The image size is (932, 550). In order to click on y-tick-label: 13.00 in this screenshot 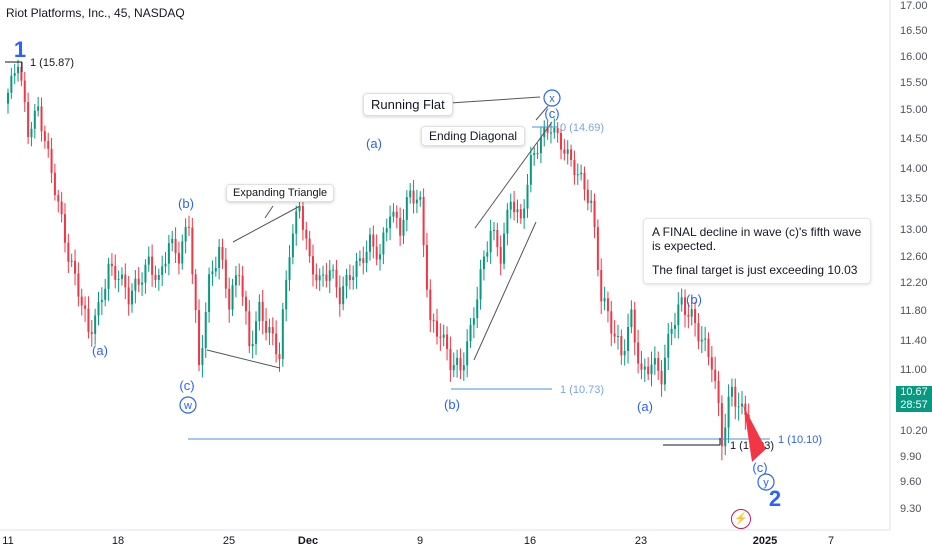, I will do `click(914, 230)`.